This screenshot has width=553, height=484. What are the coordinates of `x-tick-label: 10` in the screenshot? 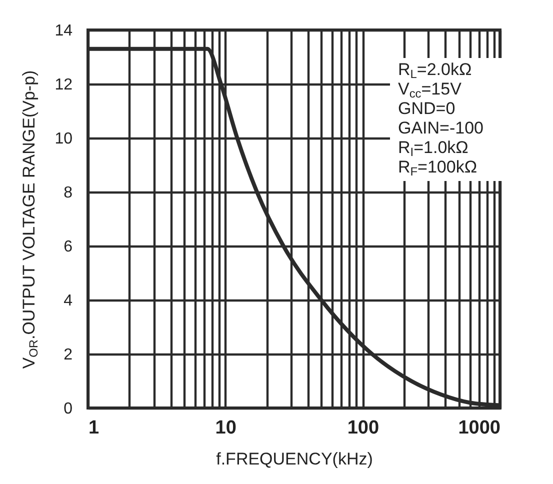 It's located at (225, 428).